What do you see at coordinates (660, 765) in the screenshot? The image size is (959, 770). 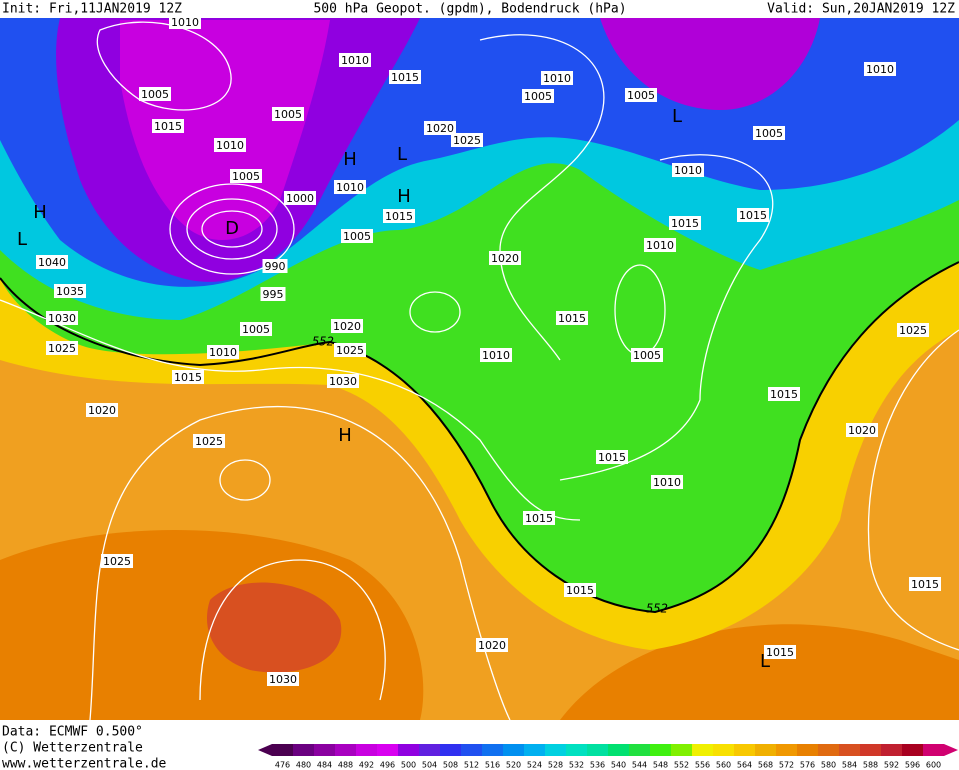 I see `colorbar-label: 548` at bounding box center [660, 765].